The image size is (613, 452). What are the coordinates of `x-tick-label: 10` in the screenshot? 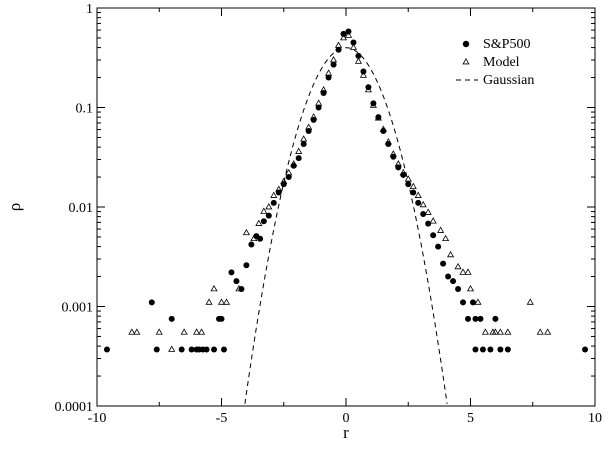 It's located at (595, 418).